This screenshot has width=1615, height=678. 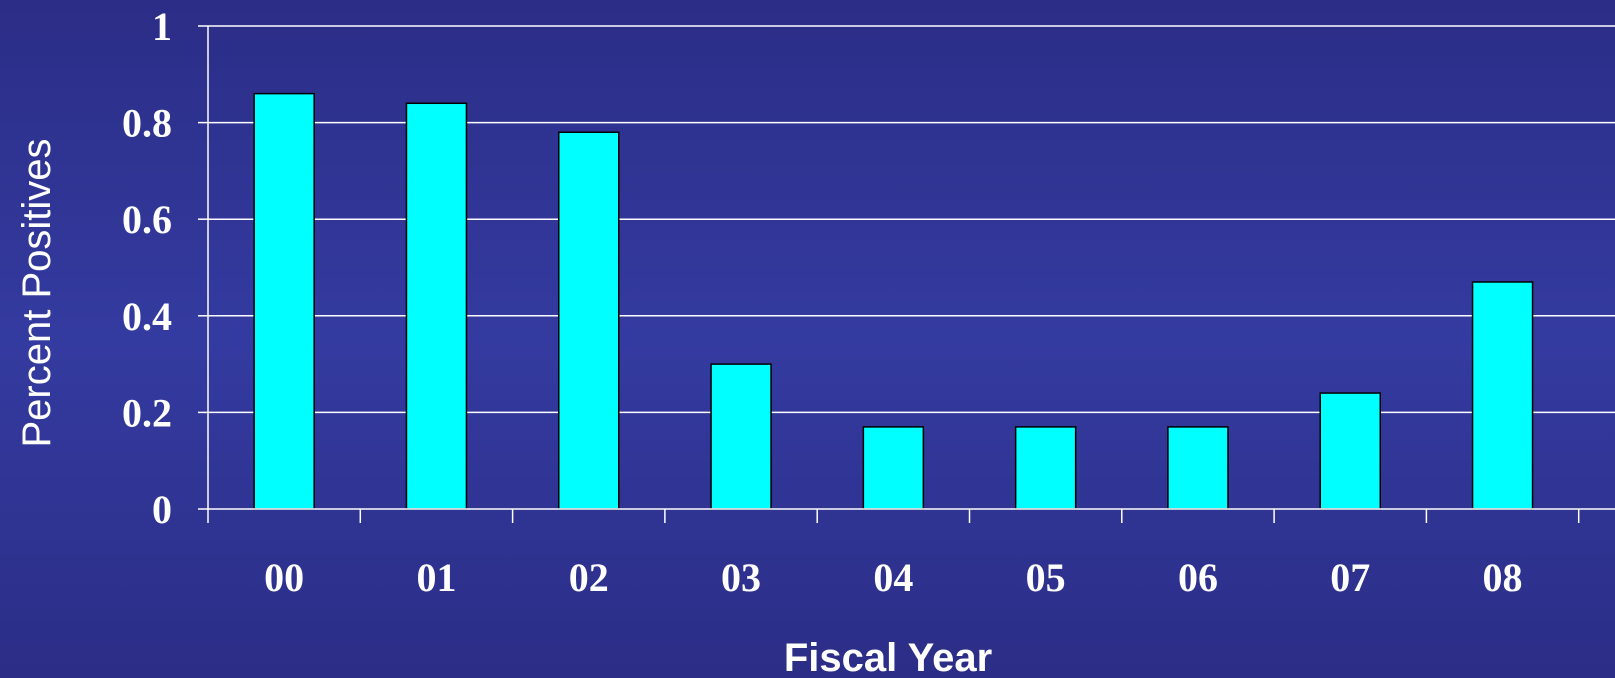 I want to click on x-tick-label: 00, so click(x=284, y=577).